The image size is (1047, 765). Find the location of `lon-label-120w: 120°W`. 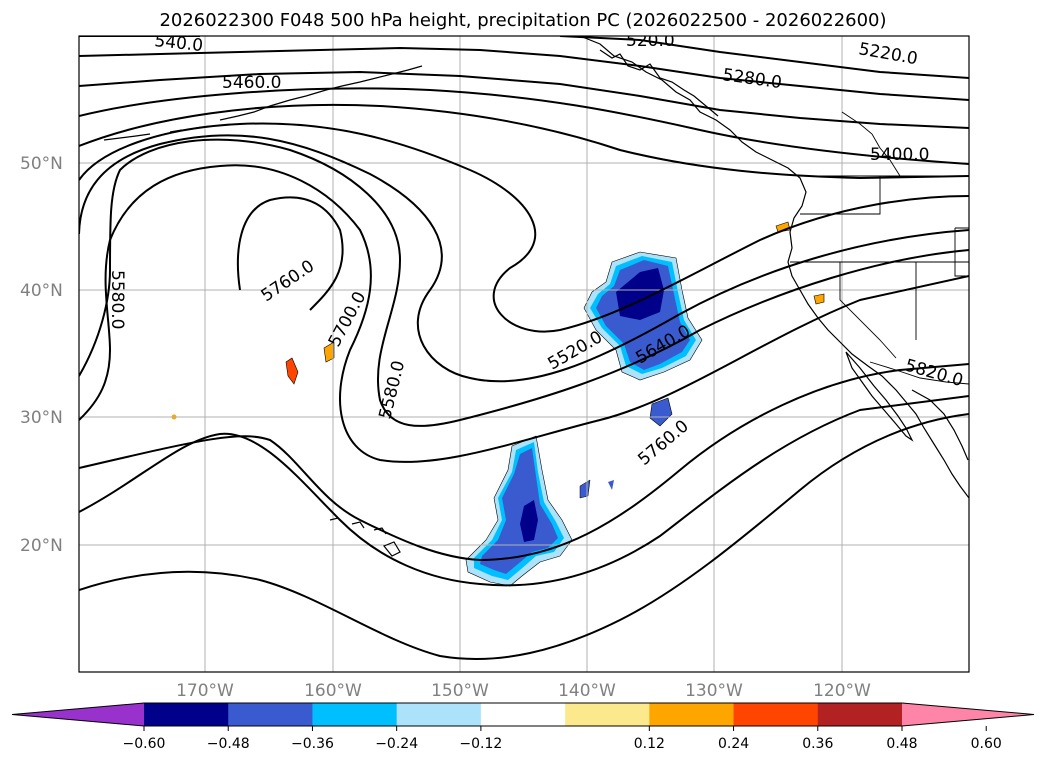

lon-label-120w: 120°W is located at coordinates (842, 691).